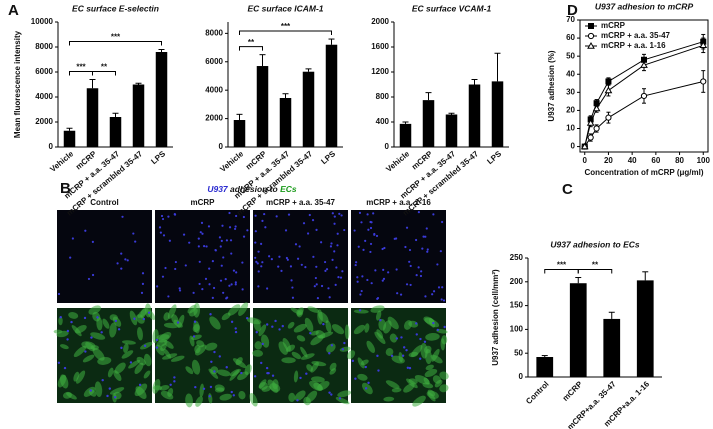 This screenshot has width=713, height=429. Describe the element at coordinates (551, 85) in the screenshot. I see `y-axis-label: U937 adhesion (%)` at that location.